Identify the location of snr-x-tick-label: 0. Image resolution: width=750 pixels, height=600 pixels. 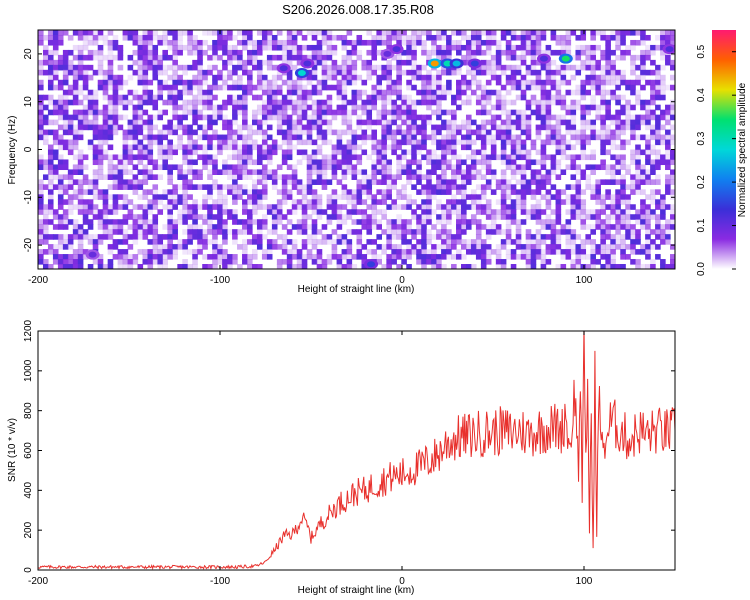
(402, 581).